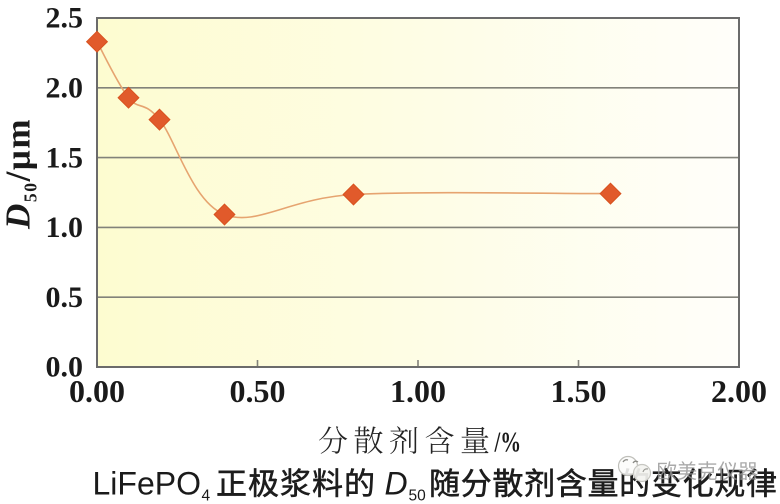  Describe the element at coordinates (65, 367) in the screenshot. I see `svg-text: 0.0` at that location.